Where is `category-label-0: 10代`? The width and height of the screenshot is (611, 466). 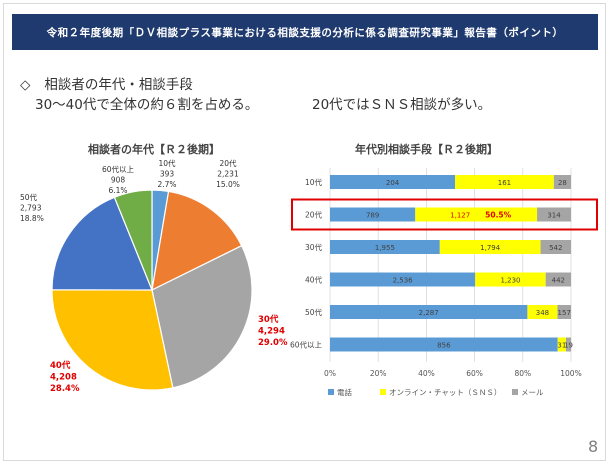 category-label-0: 10代 is located at coordinates (314, 182).